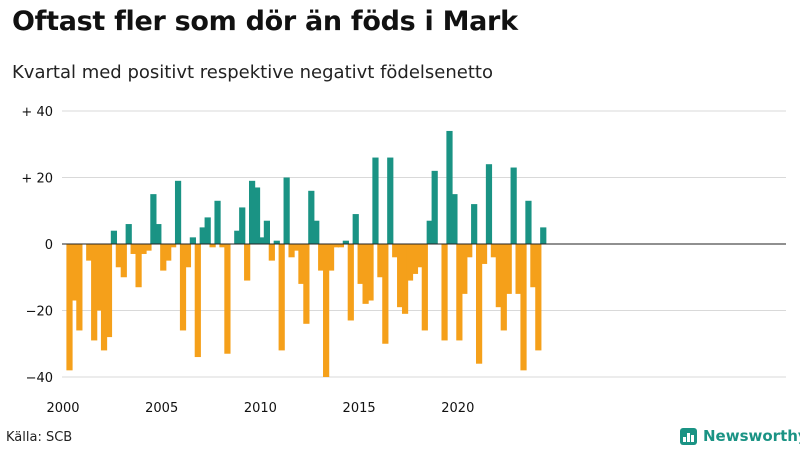 This screenshot has height=450, width=800. What do you see at coordinates (39, 437) in the screenshot?
I see `source-note: Källa: SCB` at bounding box center [39, 437].